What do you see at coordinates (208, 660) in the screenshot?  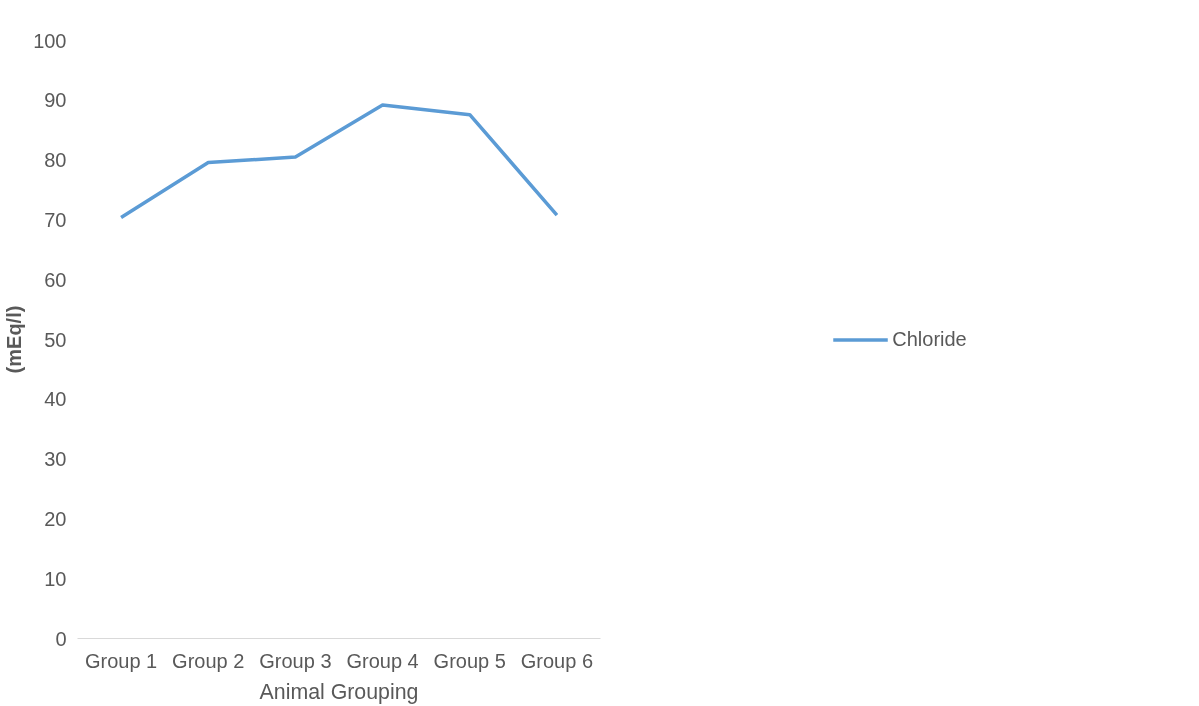 I see `x-tick-label: Group 2` at bounding box center [208, 660].